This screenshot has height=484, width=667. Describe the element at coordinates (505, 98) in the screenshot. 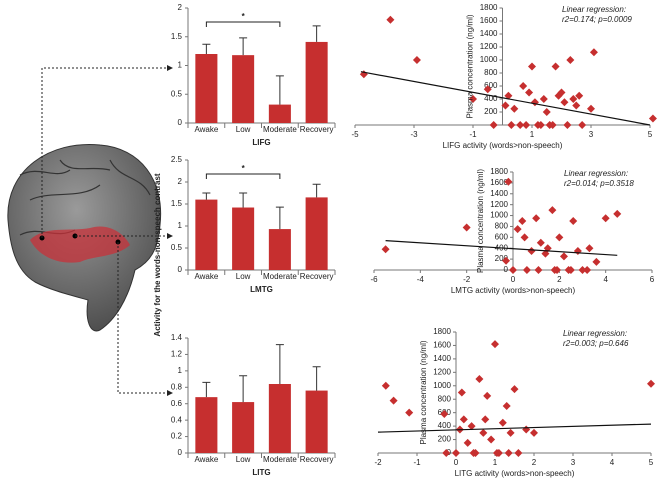

I see `regression-line` at that location.